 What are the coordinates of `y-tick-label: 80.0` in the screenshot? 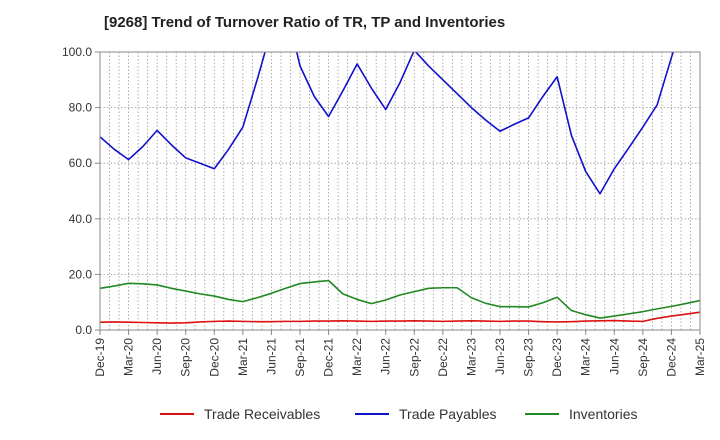 It's located at (81, 108).